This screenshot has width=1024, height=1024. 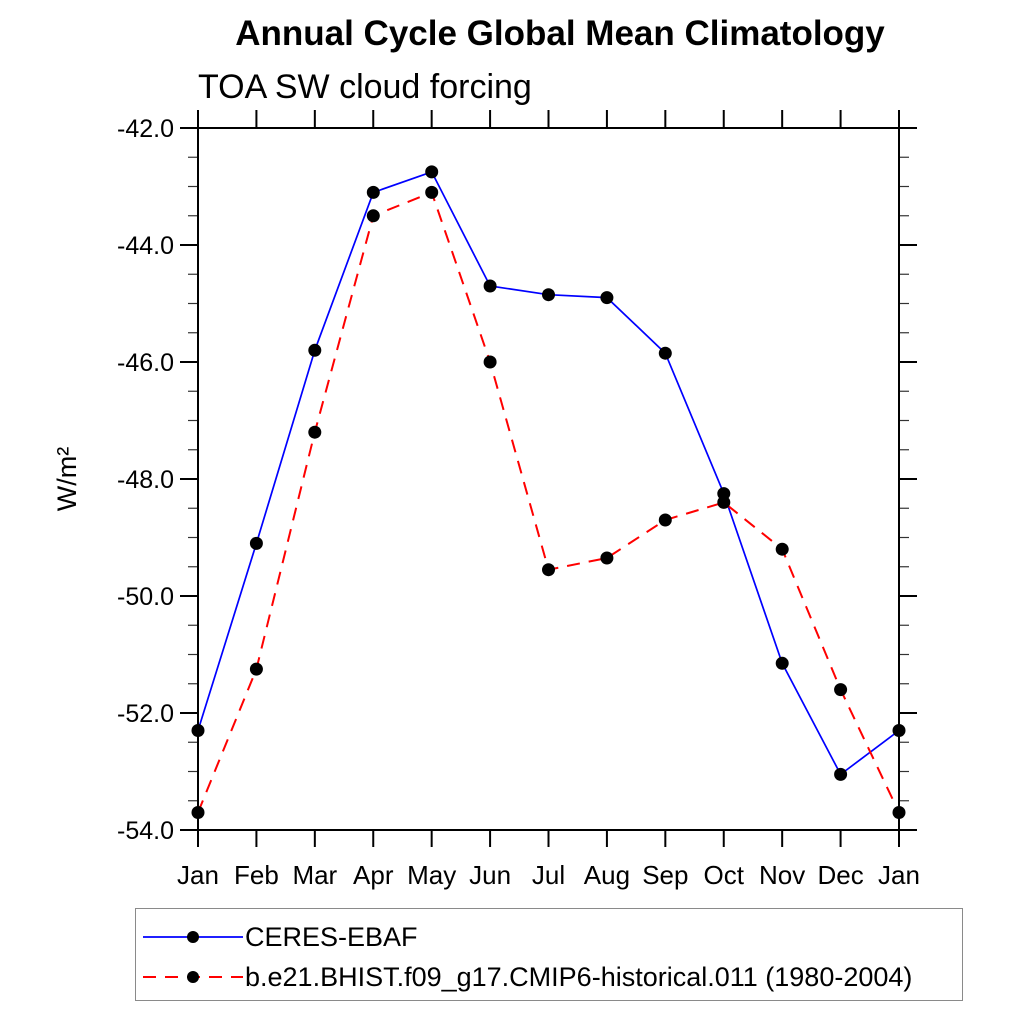 I want to click on y-tick-label: -52.0, so click(x=145, y=714).